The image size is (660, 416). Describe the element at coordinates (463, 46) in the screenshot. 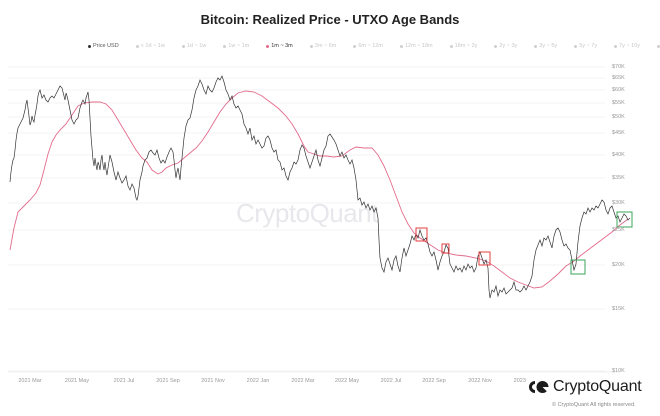

I see `legend-item-18m-2y: 18m ~ 2y` at that location.